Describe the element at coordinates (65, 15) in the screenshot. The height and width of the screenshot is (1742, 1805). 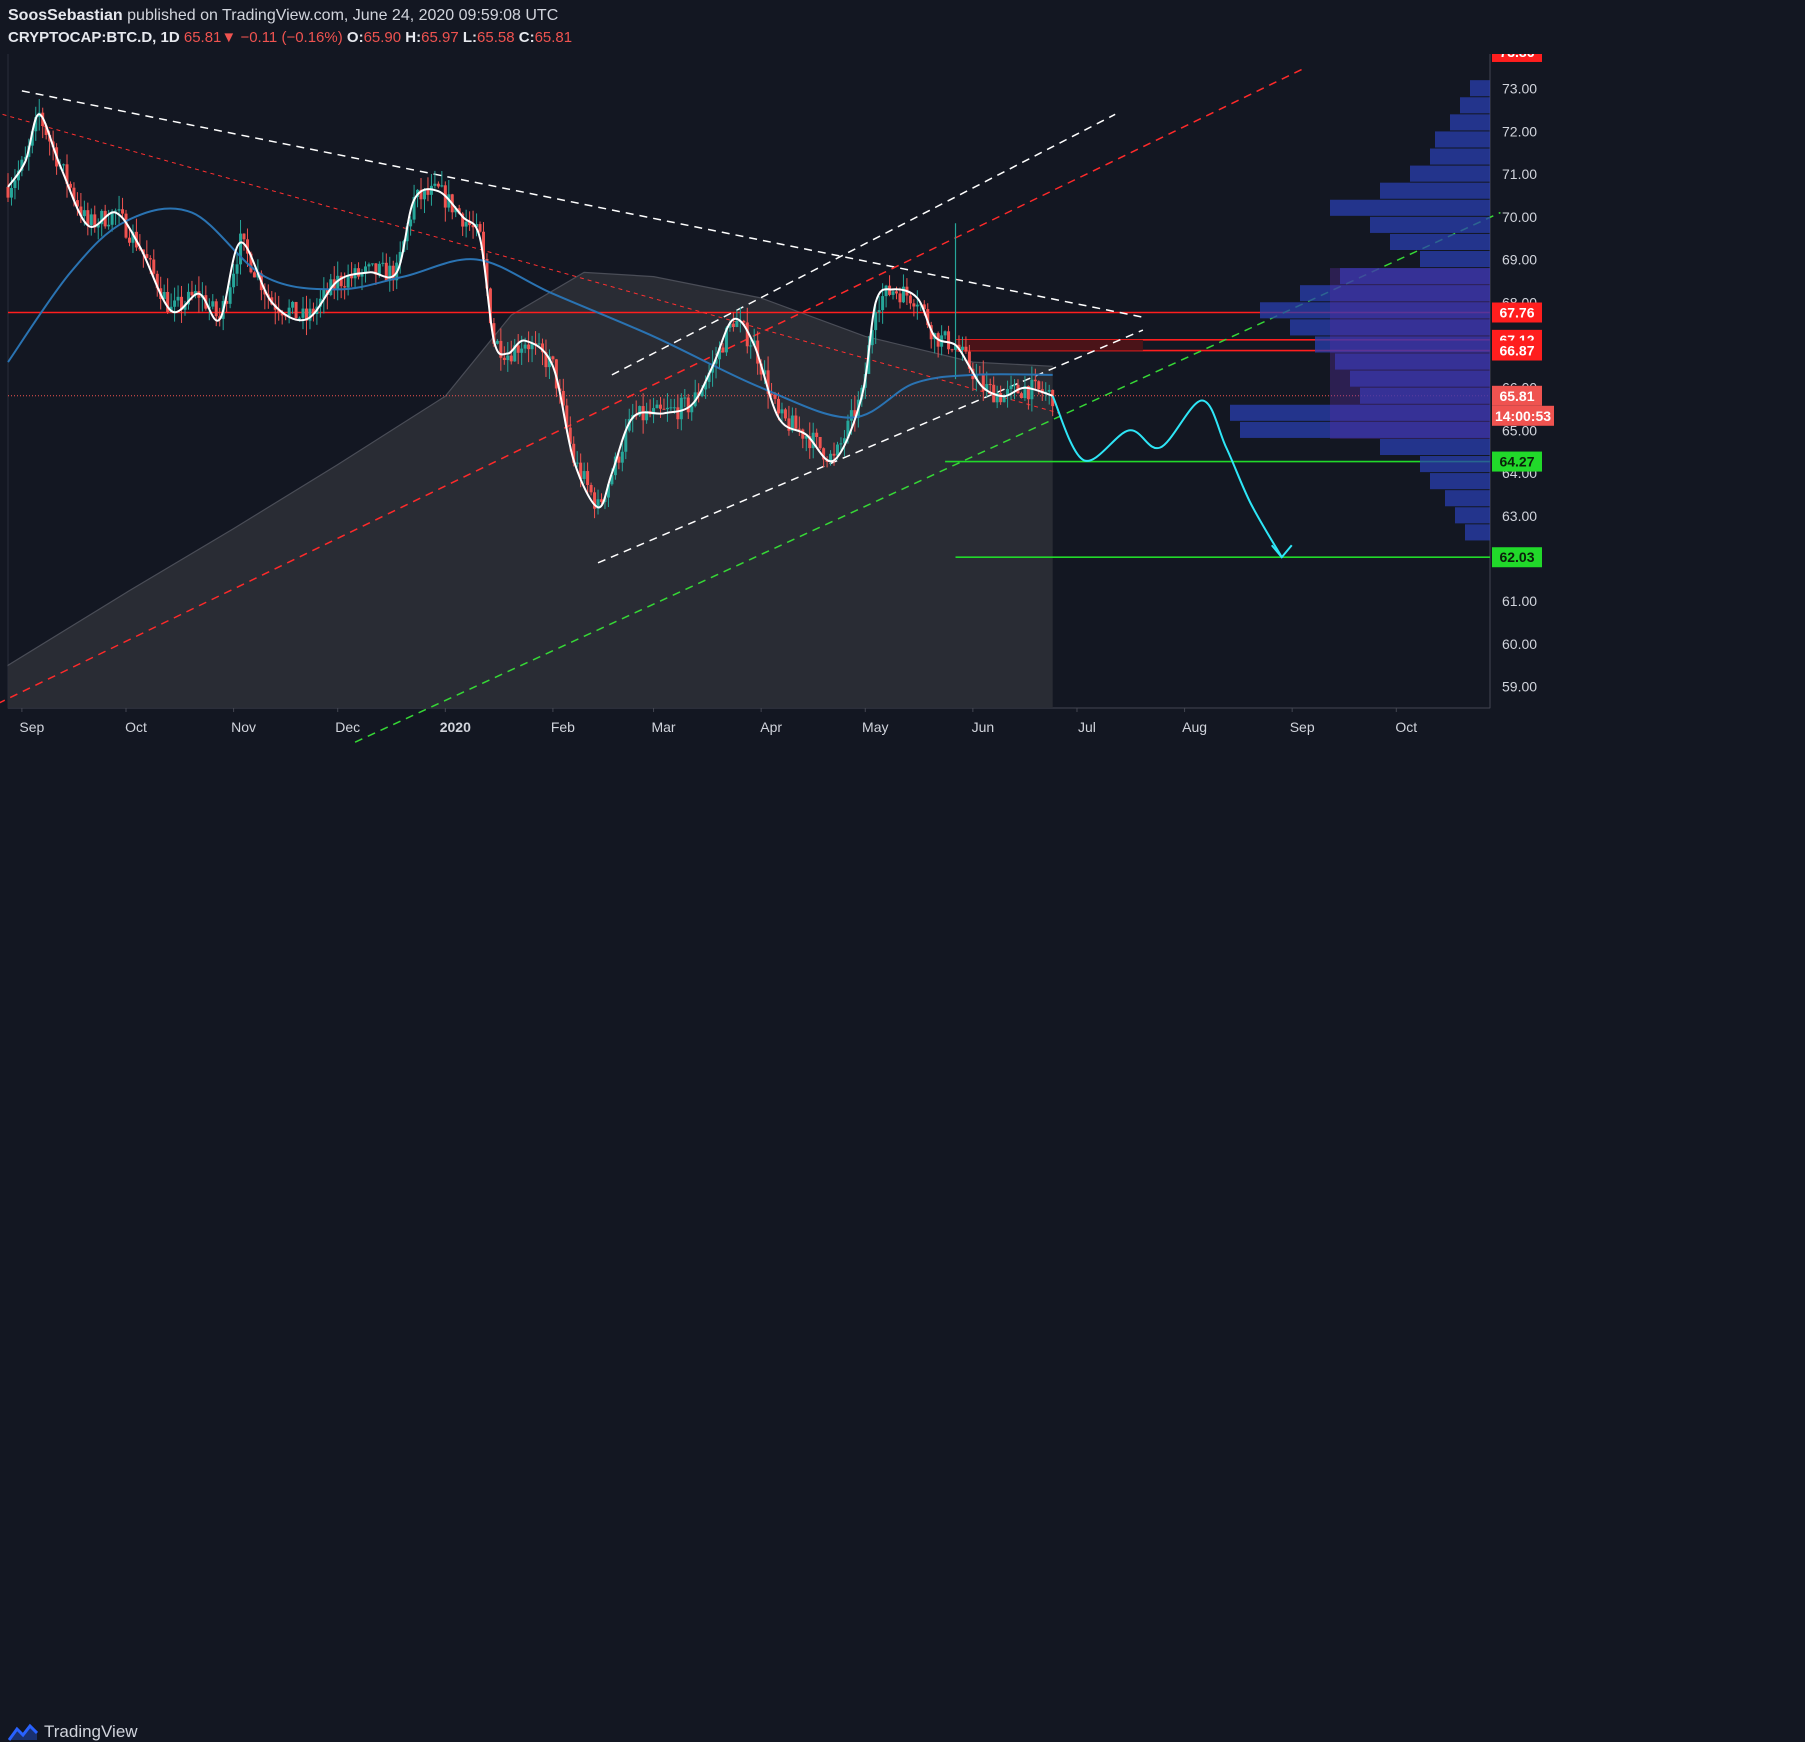
I see `author-name: SoosSebastian` at that location.